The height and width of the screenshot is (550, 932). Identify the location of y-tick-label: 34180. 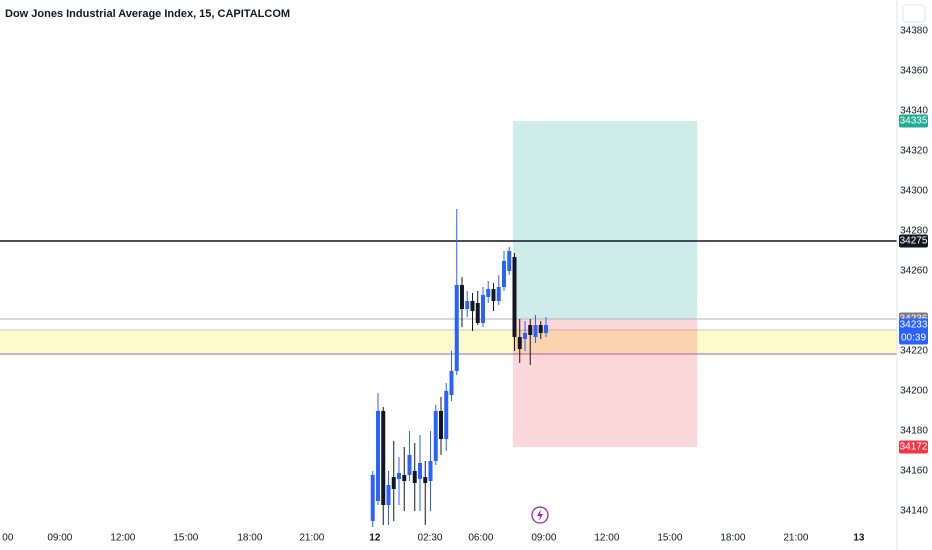
(914, 431).